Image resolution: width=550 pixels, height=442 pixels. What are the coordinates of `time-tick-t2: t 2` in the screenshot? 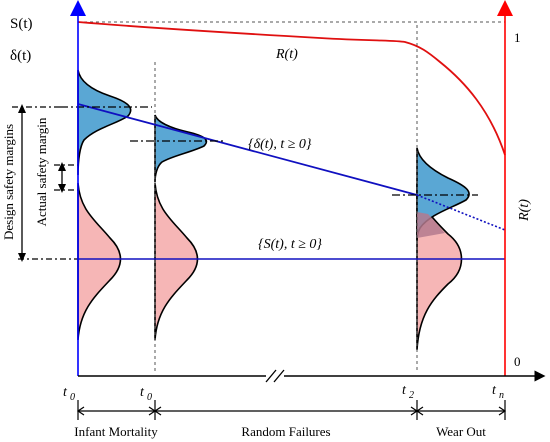 It's located at (408, 392).